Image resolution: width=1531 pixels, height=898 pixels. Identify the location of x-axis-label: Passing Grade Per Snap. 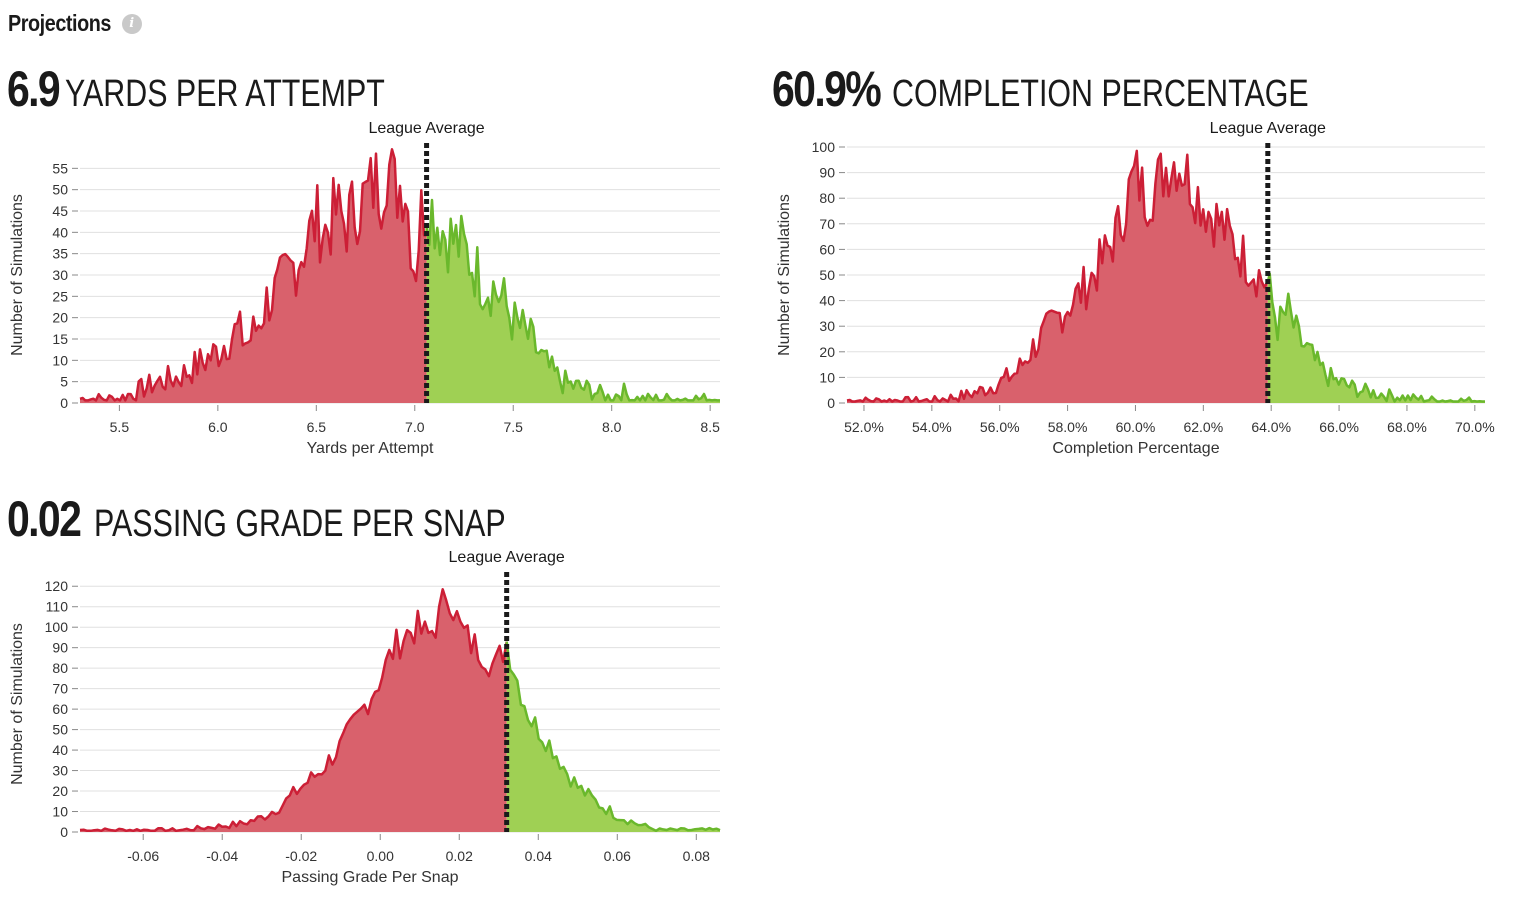
(370, 877).